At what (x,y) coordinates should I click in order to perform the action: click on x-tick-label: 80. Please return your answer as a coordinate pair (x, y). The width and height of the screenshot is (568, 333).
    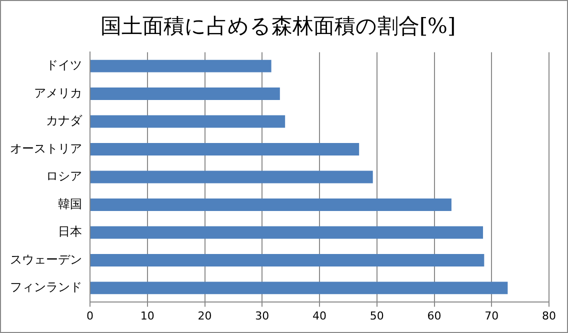
    Looking at the image, I should click on (549, 315).